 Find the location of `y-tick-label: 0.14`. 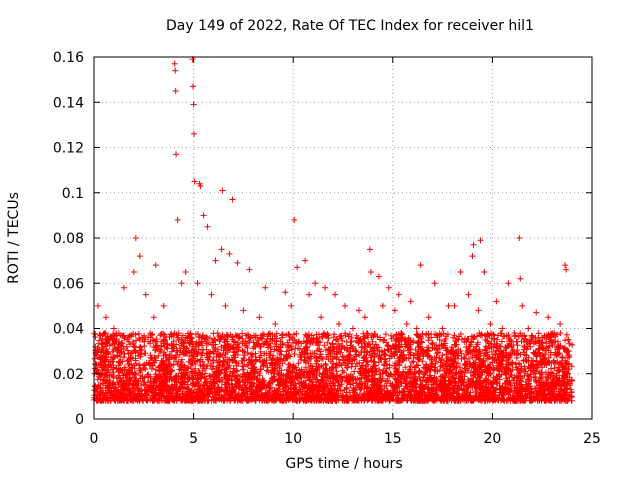

y-tick-label: 0.14 is located at coordinates (68, 103).